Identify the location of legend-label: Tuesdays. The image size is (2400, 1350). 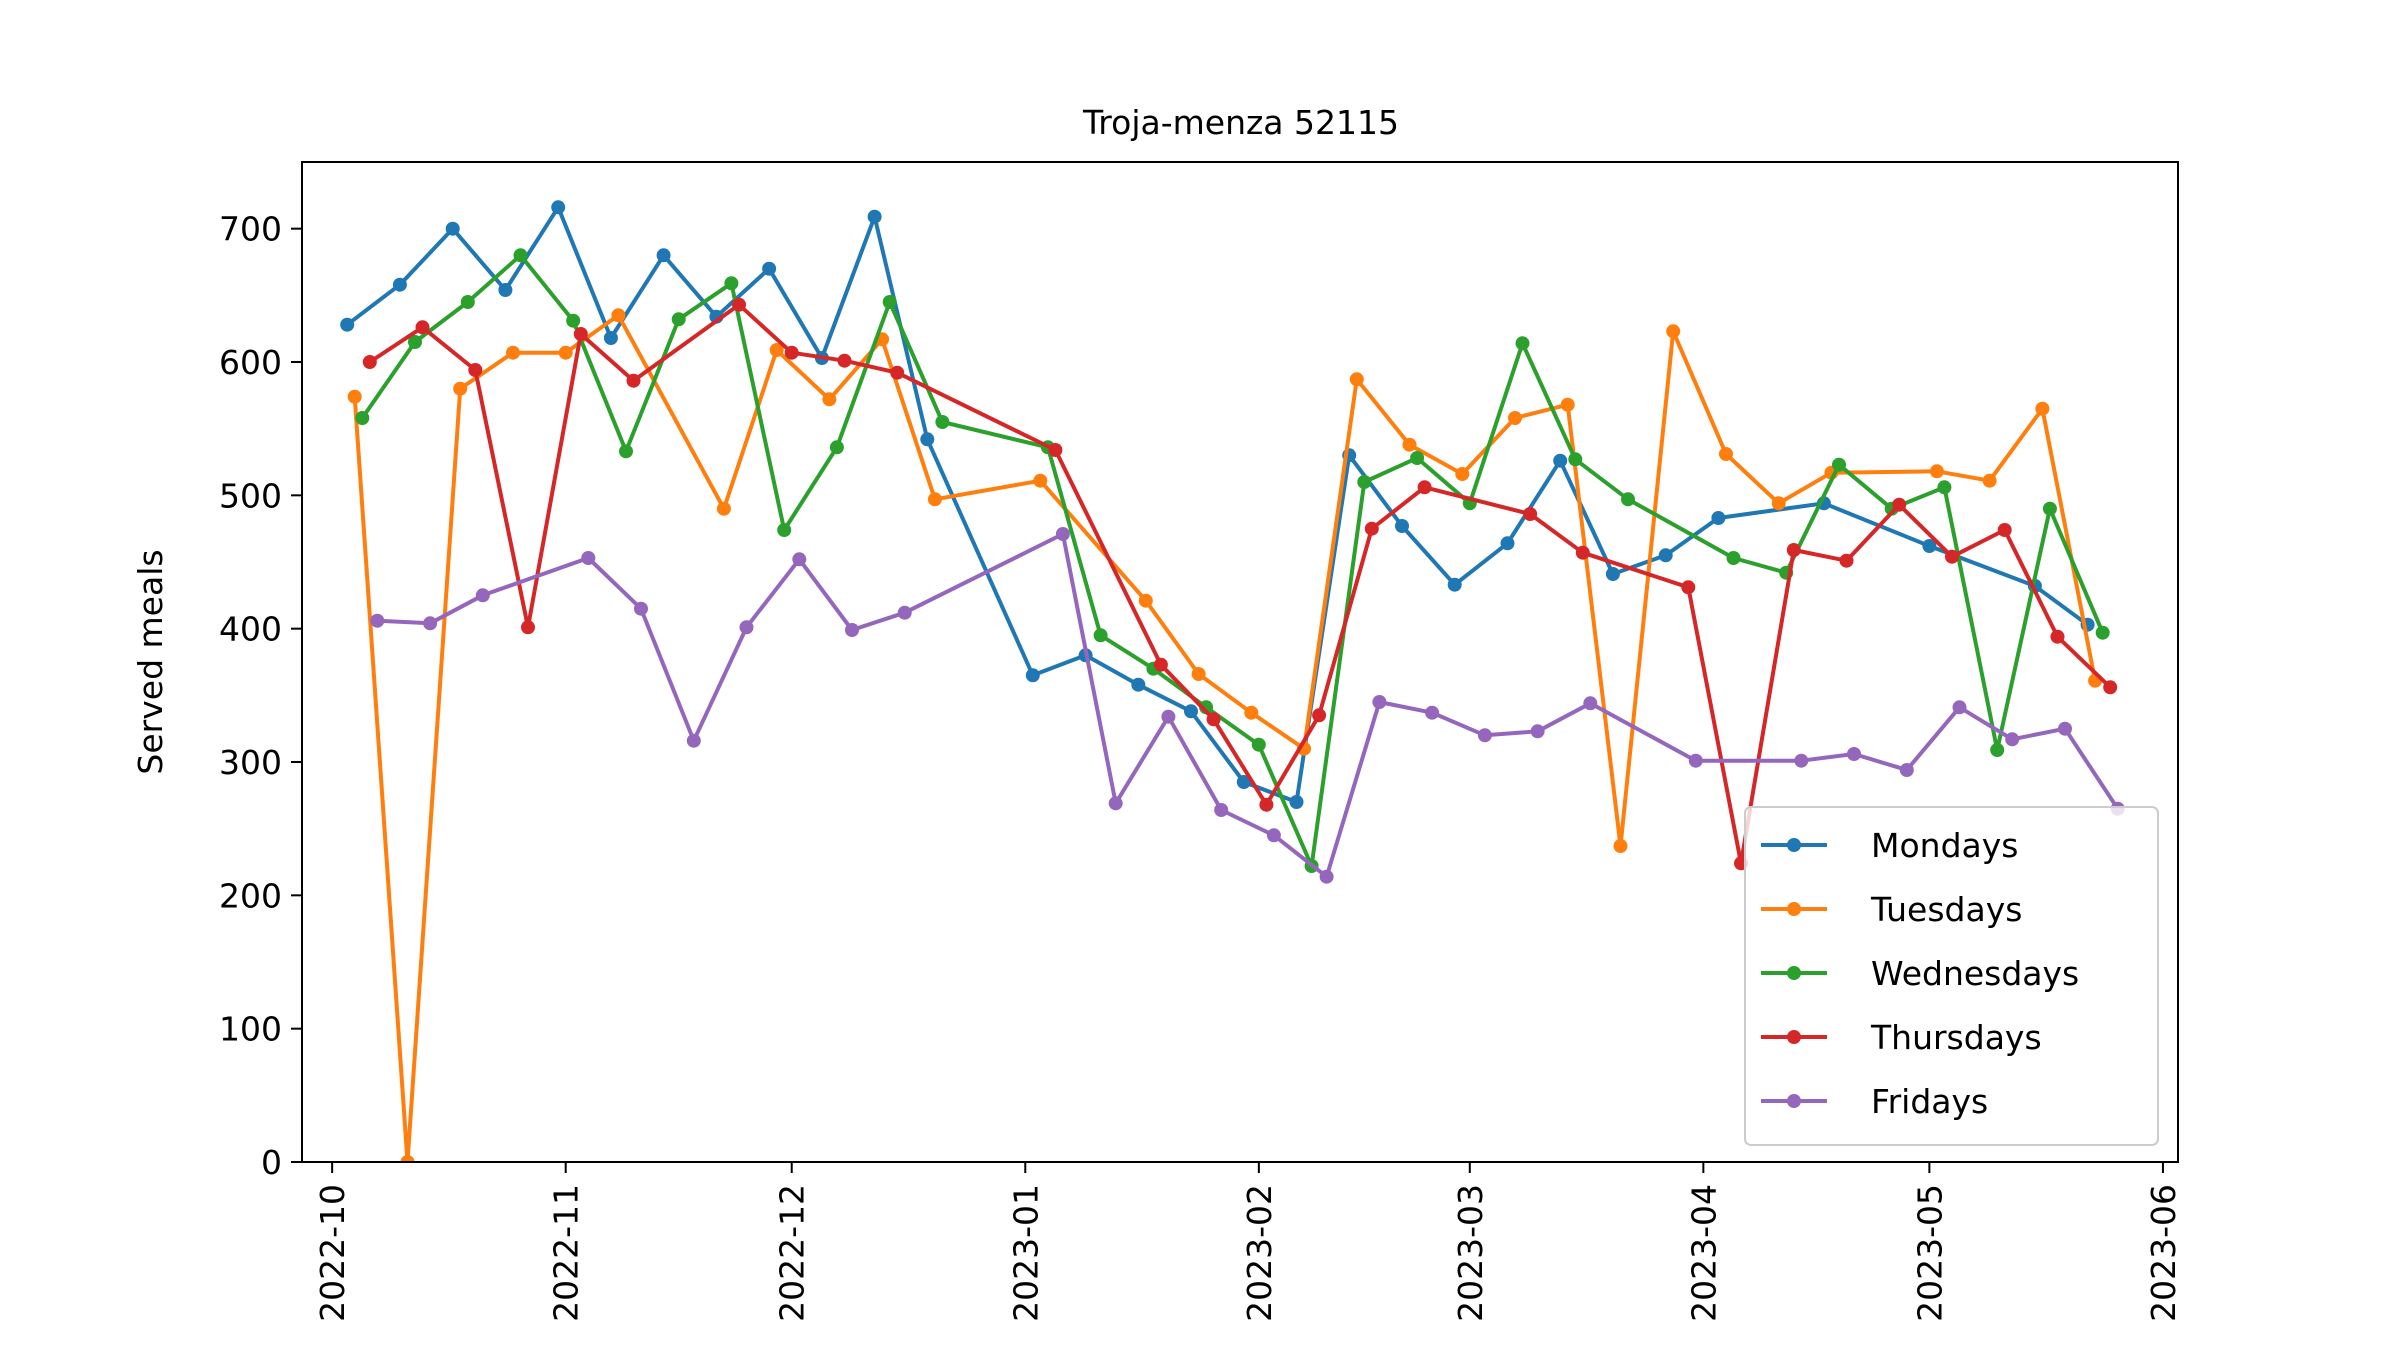
(1946, 909).